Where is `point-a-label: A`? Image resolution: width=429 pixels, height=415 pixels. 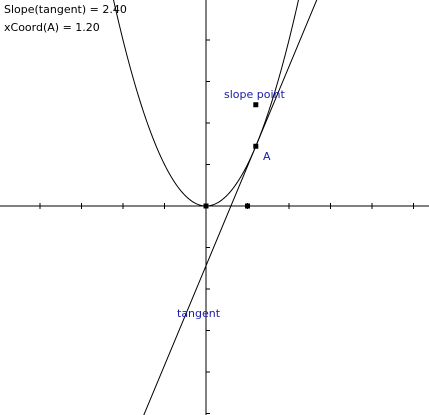
point-a-label: A is located at coordinates (267, 156).